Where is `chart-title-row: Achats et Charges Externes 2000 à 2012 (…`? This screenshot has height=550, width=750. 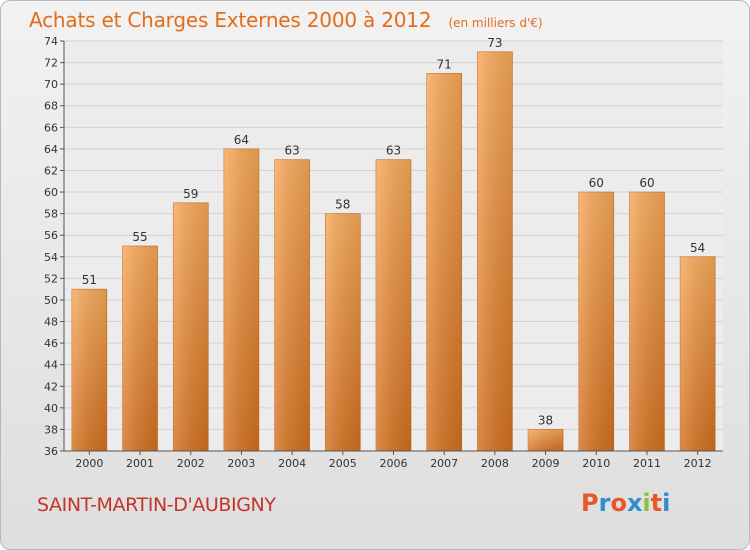
chart-title-row: Achats et Charges Externes 2000 à 2012 (… is located at coordinates (286, 20).